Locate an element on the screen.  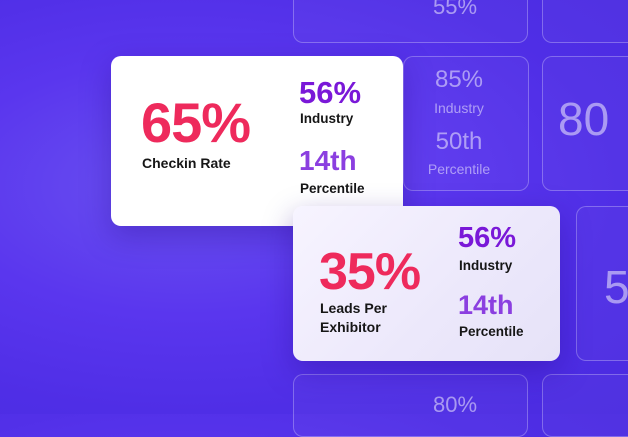
leads-industry-value: 56% is located at coordinates (487, 238).